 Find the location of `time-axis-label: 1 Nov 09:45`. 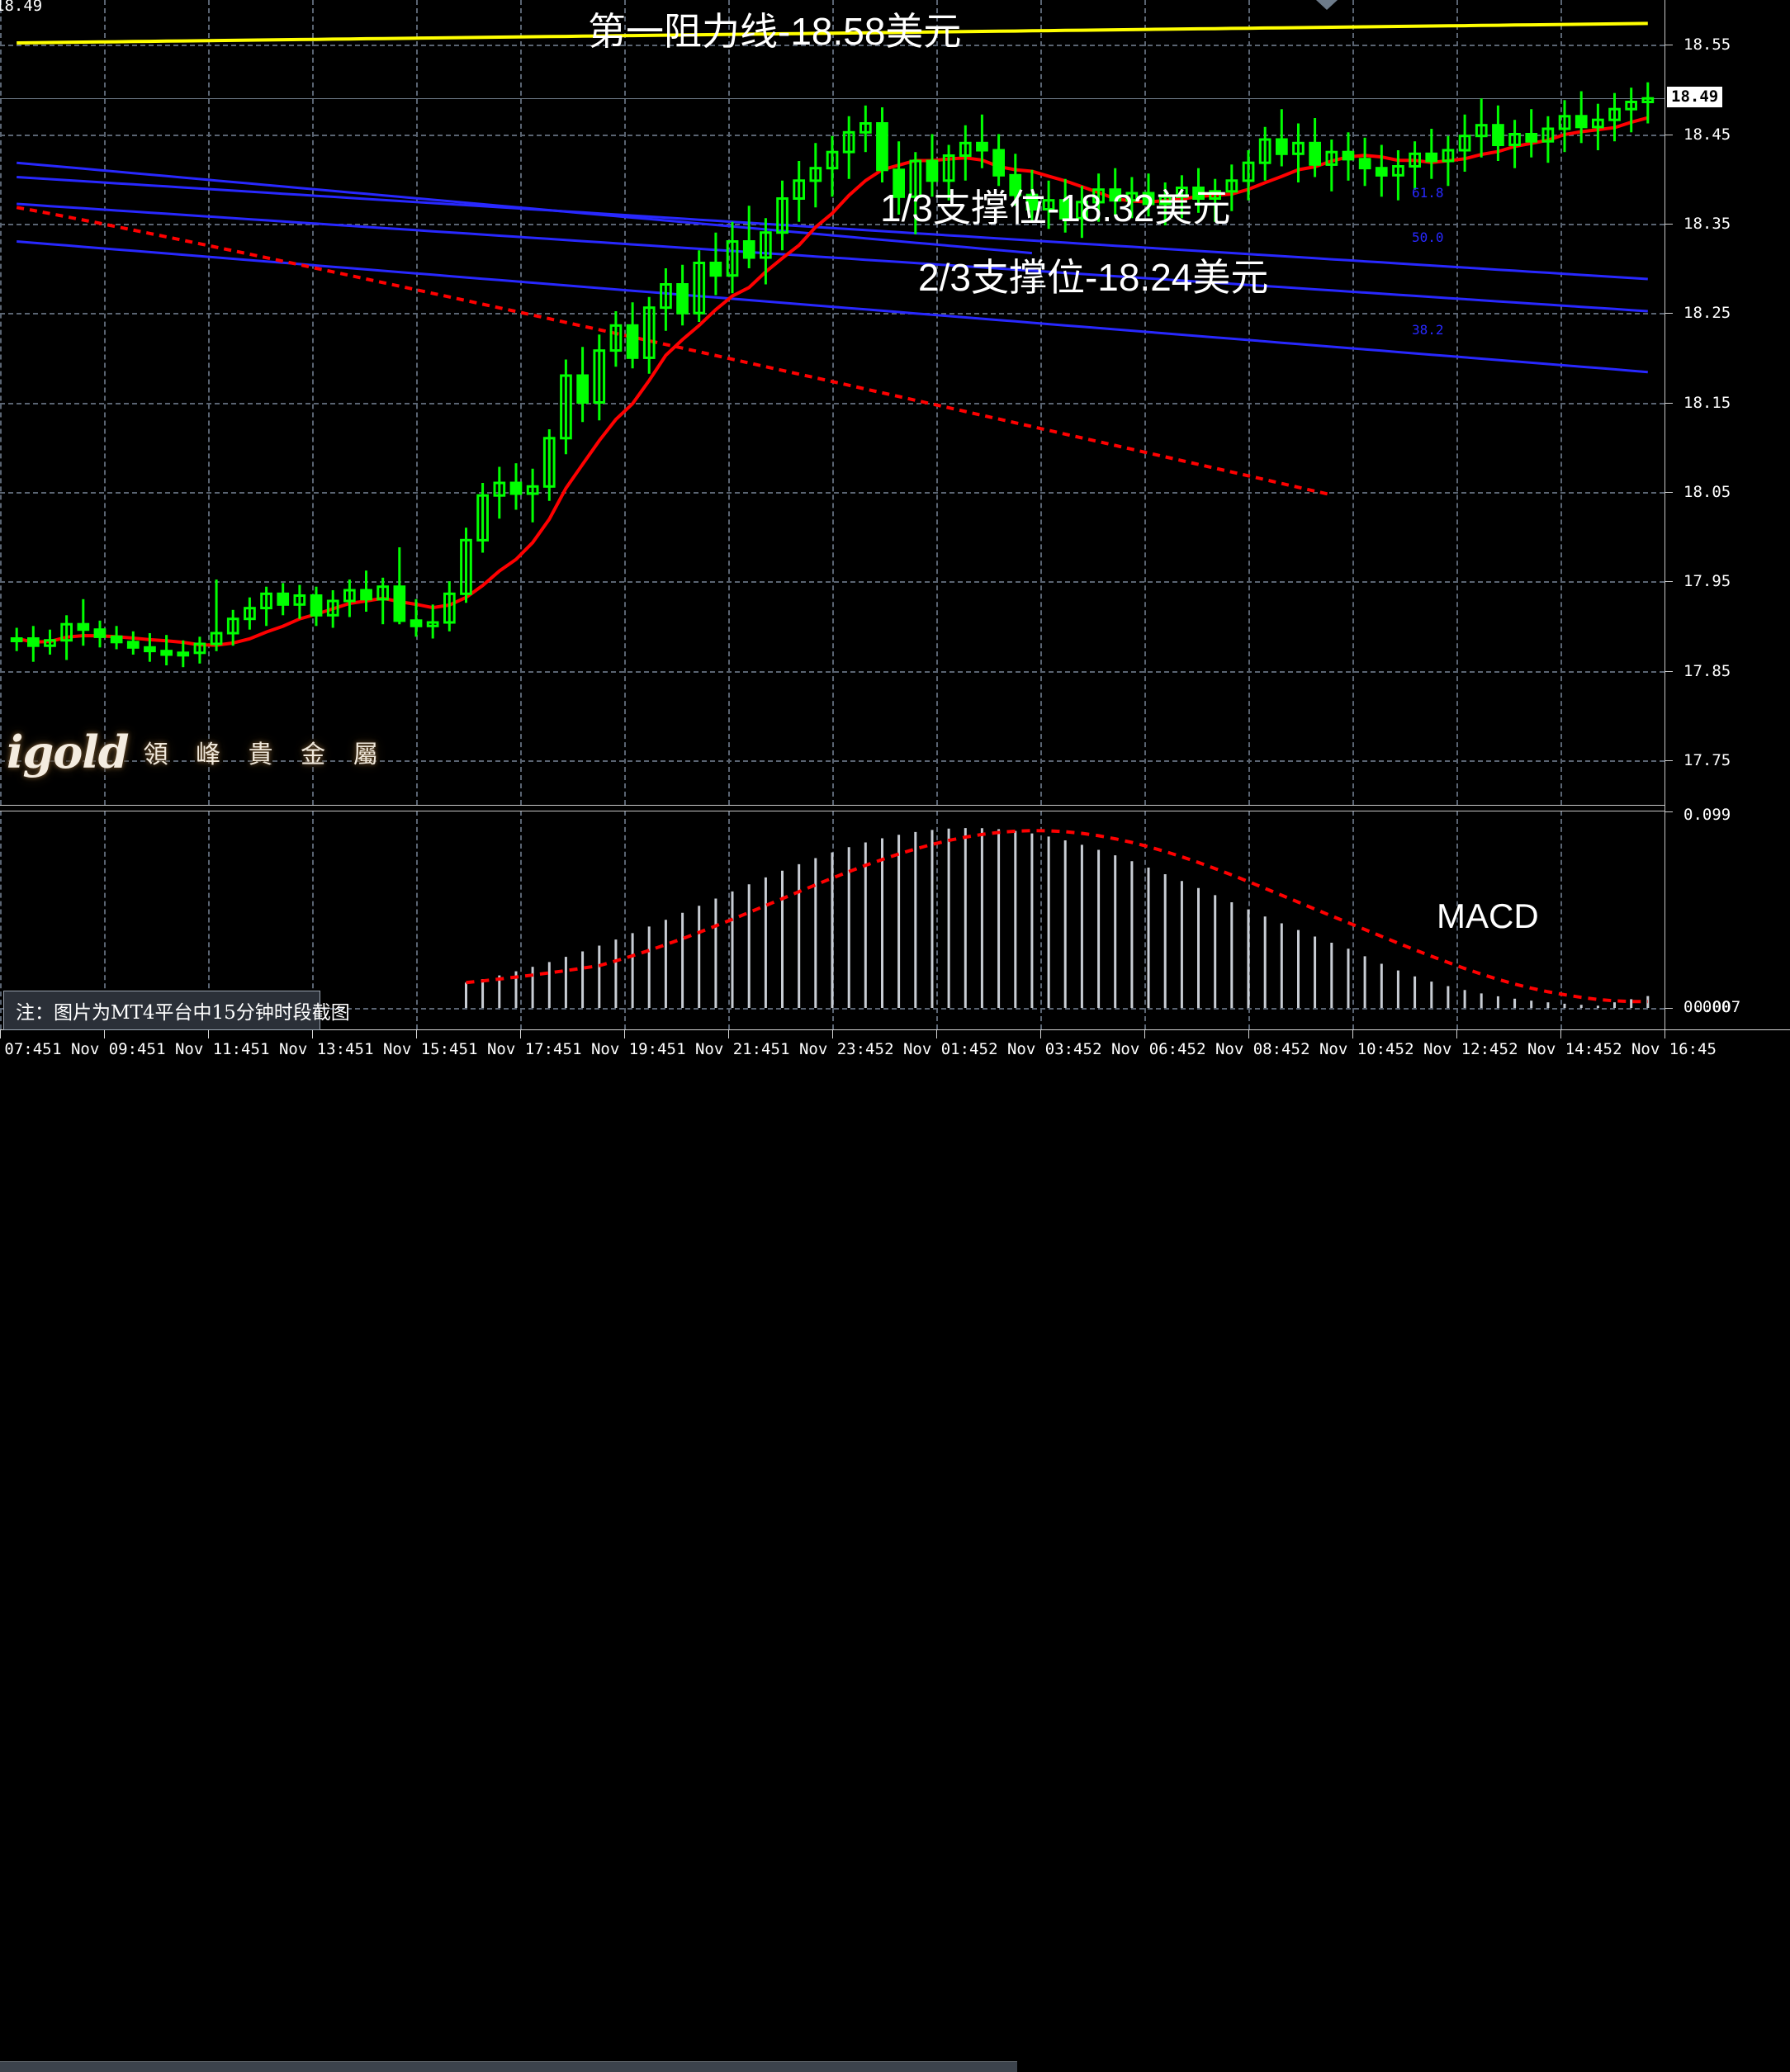

time-axis-label: 1 Nov 09:45 is located at coordinates (104, 1049).